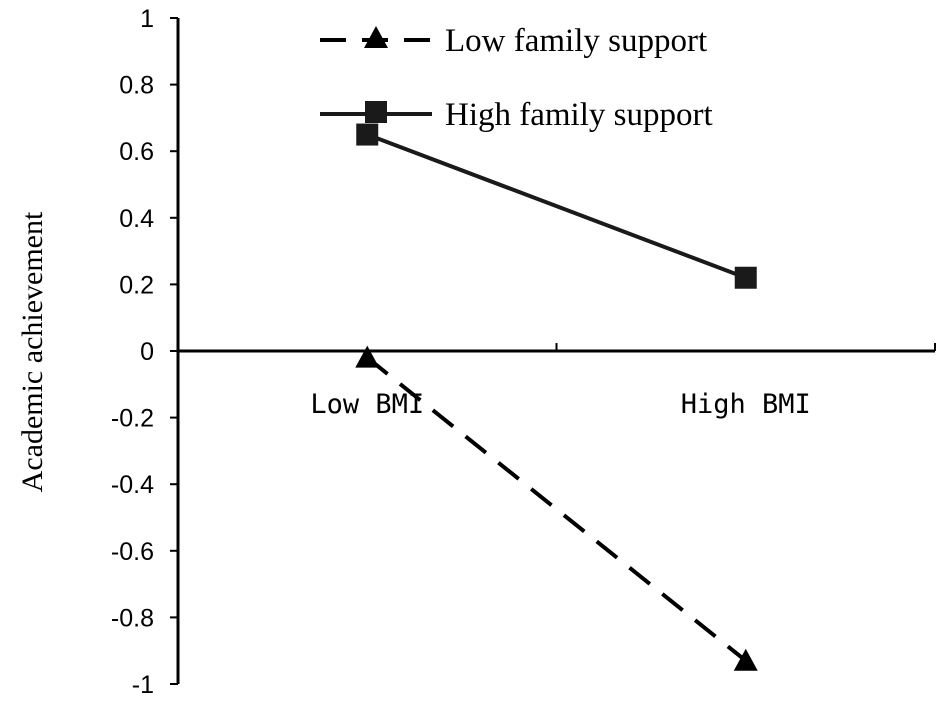  Describe the element at coordinates (132, 618) in the screenshot. I see `y-tick-label: -0.8` at that location.